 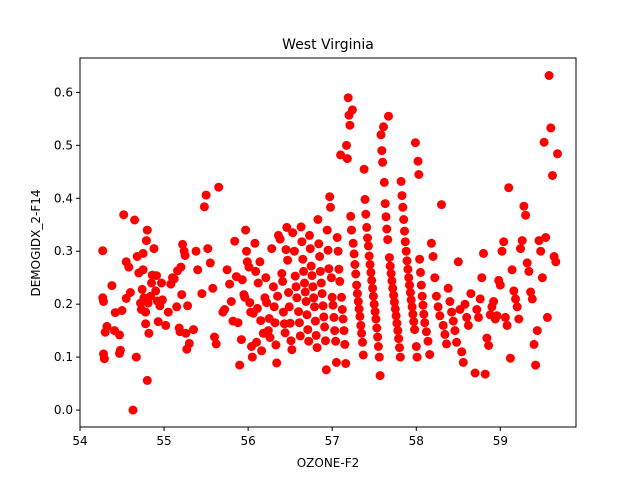 What do you see at coordinates (63, 304) in the screenshot?
I see `y-tick-label: 0.2` at bounding box center [63, 304].